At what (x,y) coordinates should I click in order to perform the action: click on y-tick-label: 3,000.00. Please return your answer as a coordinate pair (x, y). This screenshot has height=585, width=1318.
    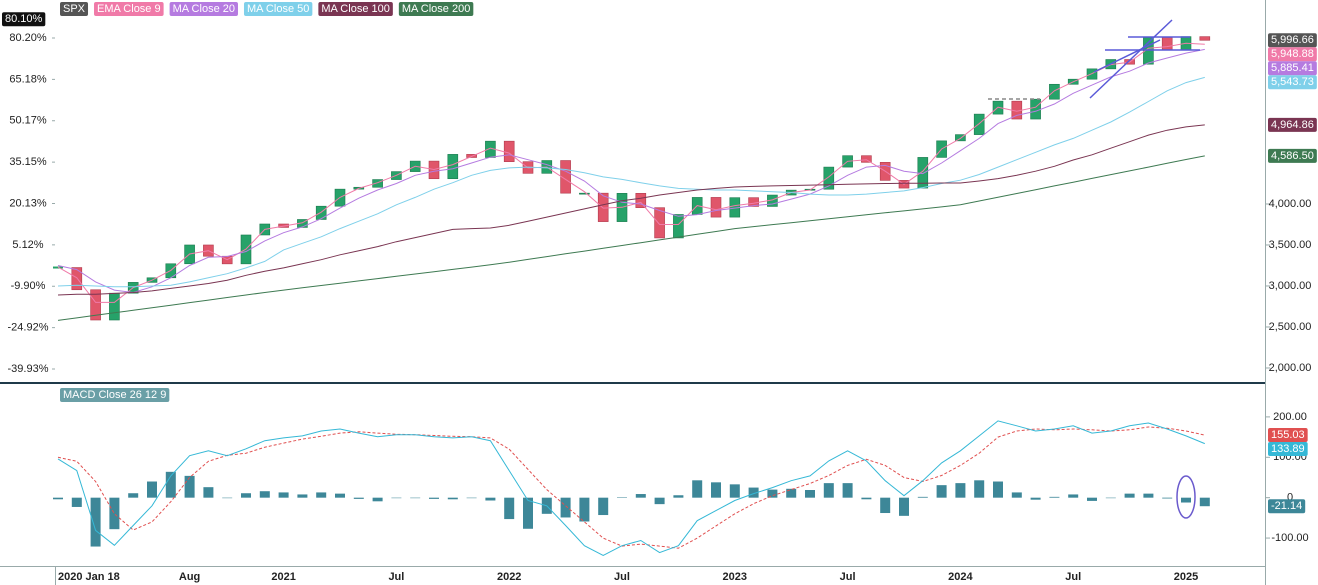
    Looking at the image, I should click on (1290, 286).